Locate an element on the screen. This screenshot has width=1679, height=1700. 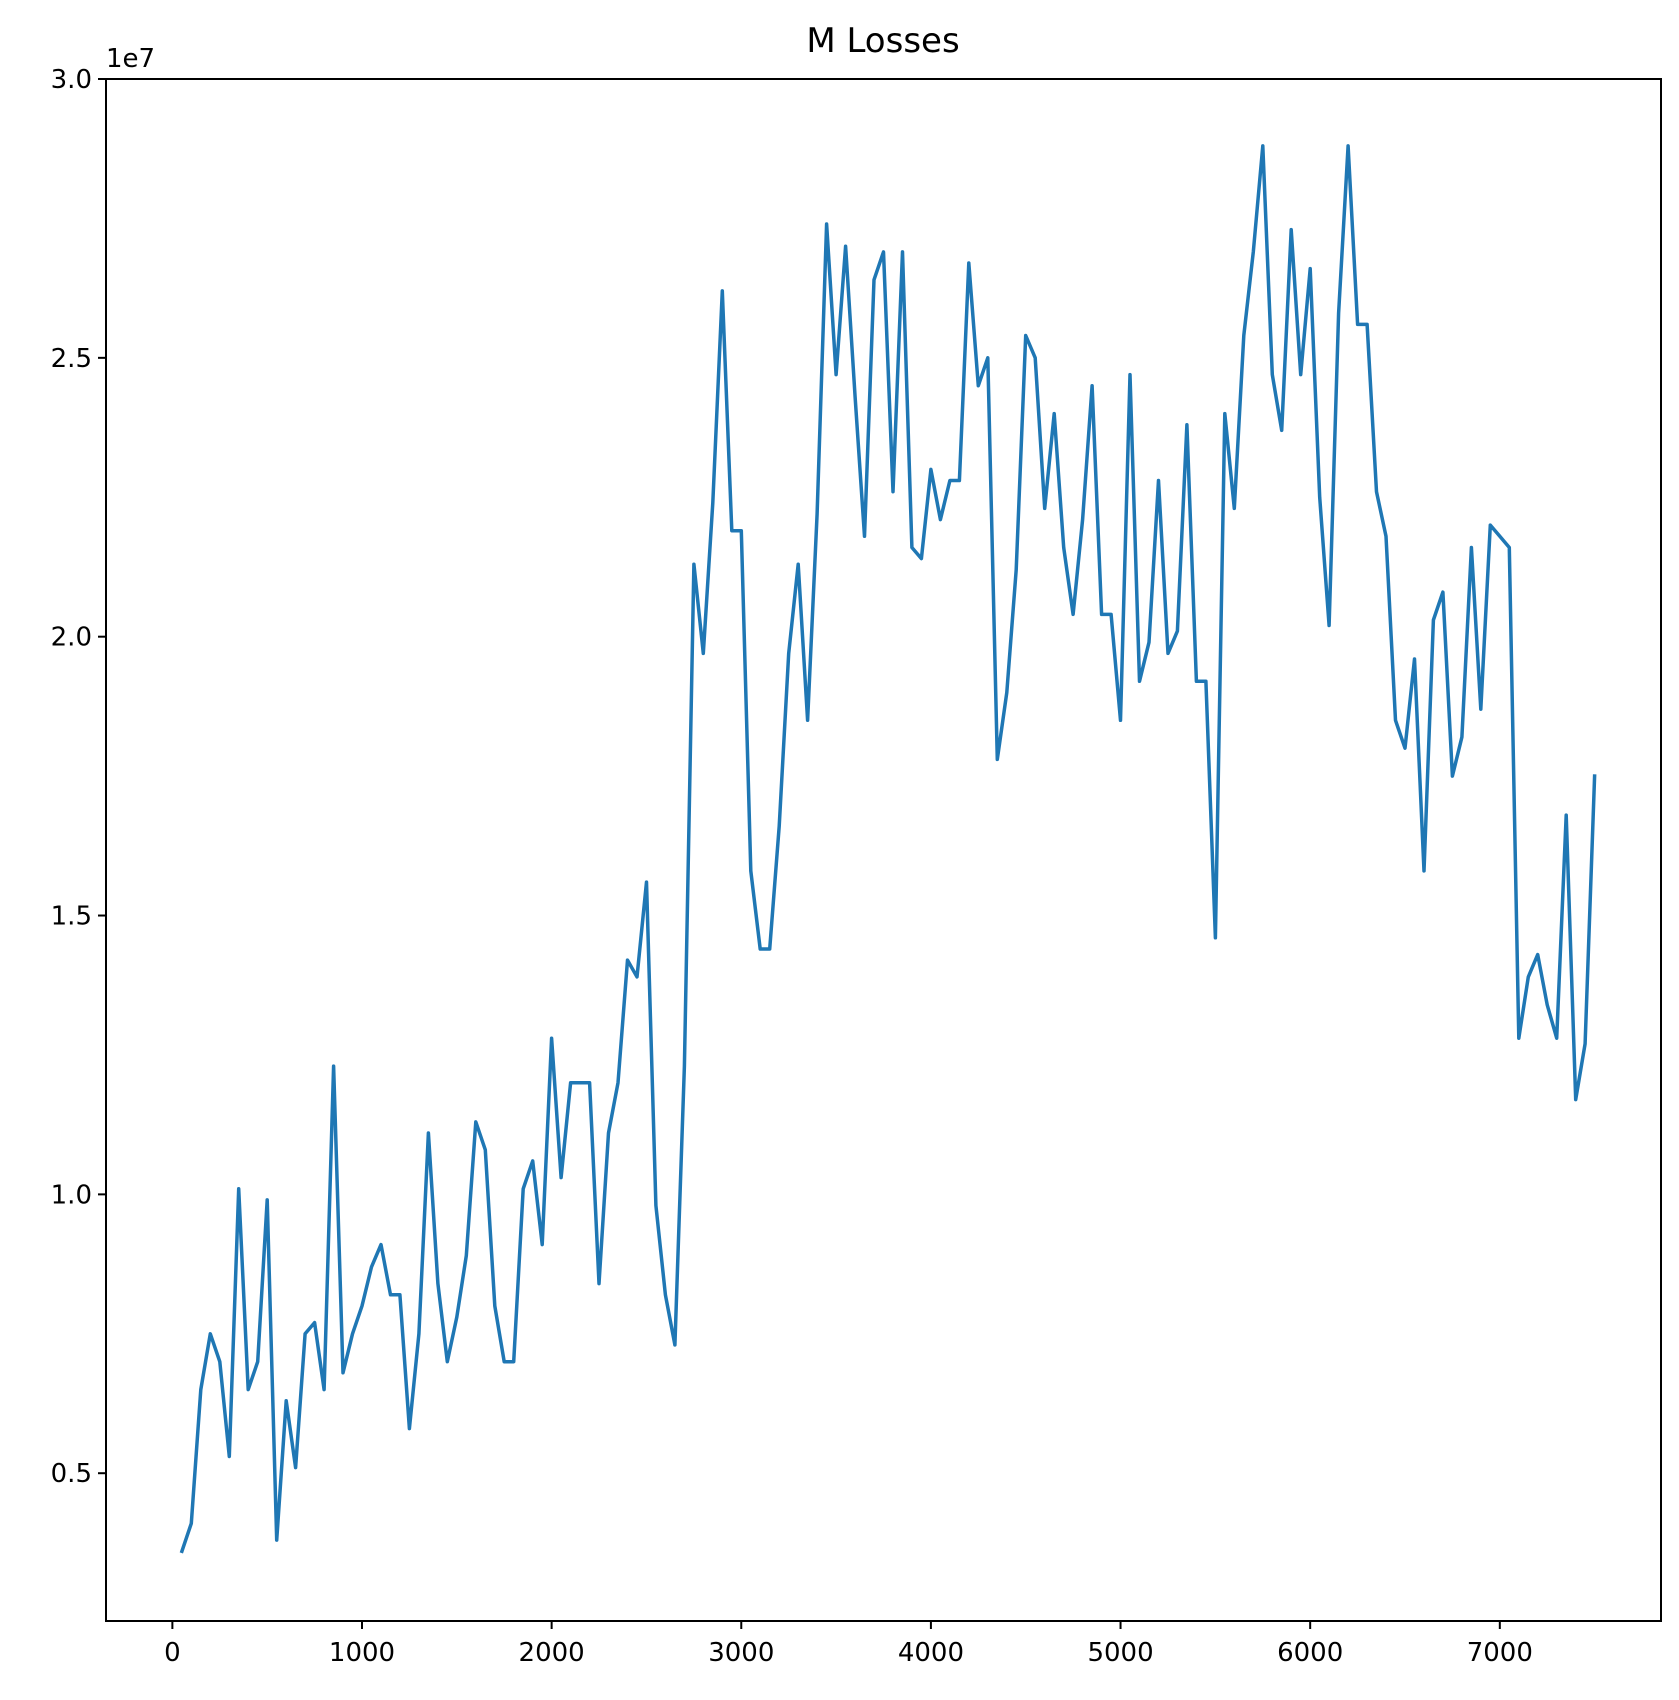
x-tick-label: 1000 is located at coordinates (362, 1653).